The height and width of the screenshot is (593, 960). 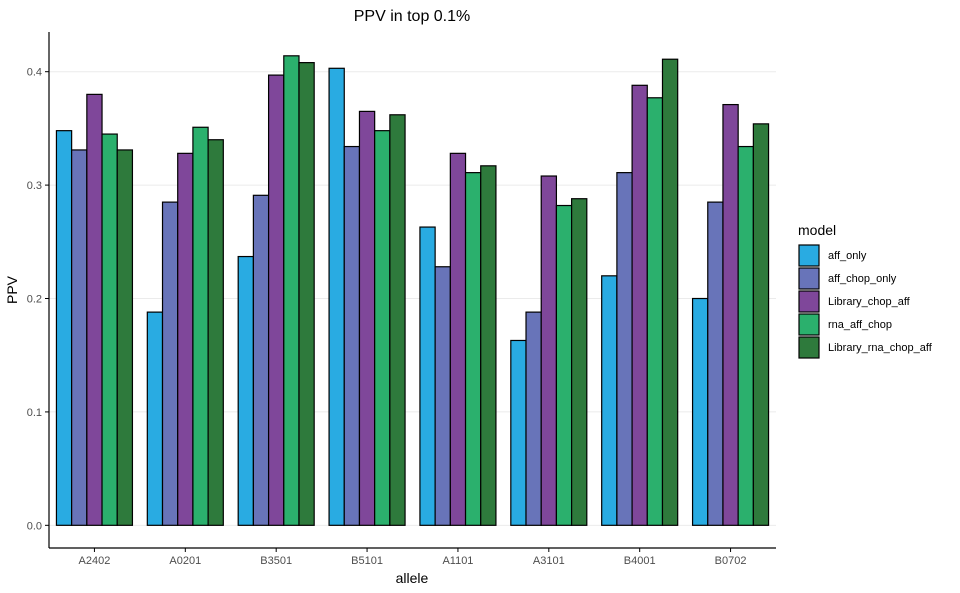 I want to click on y-axis-title: PPV, so click(x=12, y=289).